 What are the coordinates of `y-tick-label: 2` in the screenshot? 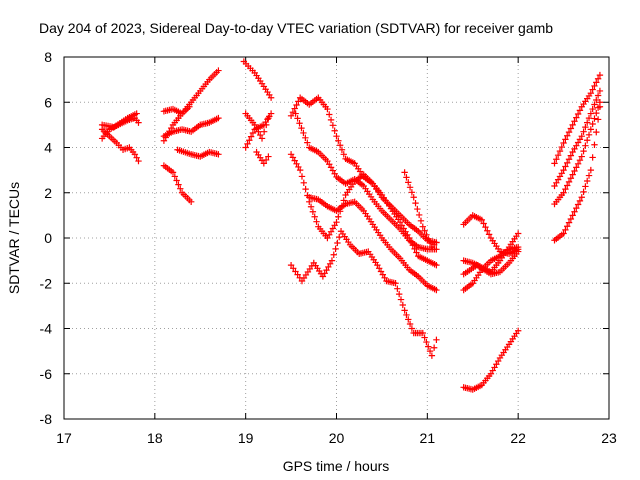 It's located at (48, 193).